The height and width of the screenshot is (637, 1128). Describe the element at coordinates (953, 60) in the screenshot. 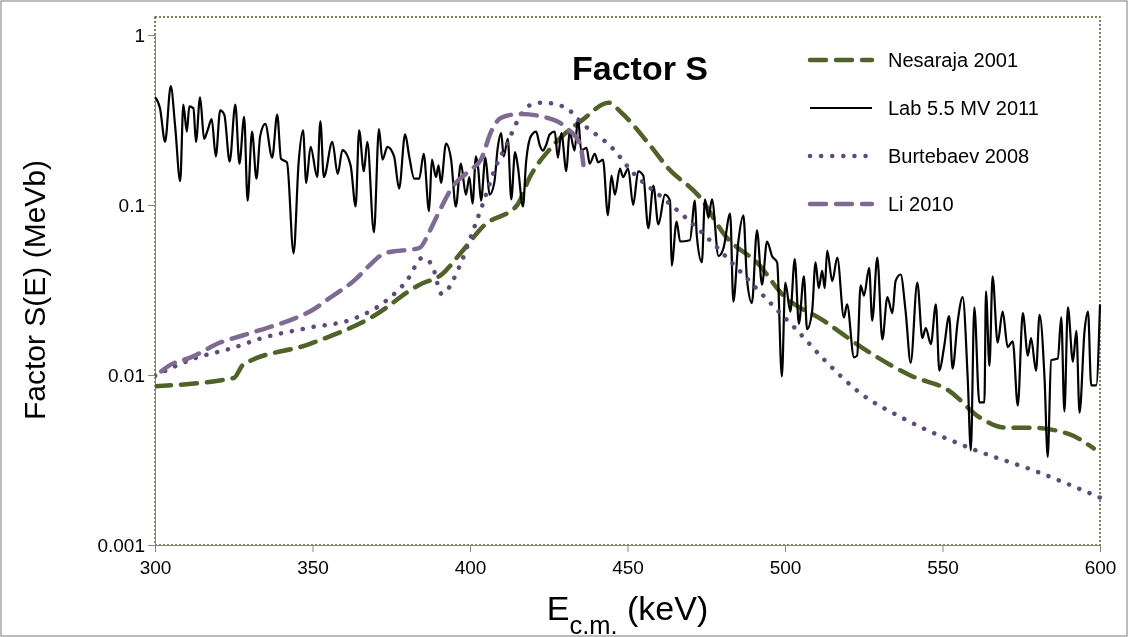

I see `legend-label: Nesaraja 2001` at that location.